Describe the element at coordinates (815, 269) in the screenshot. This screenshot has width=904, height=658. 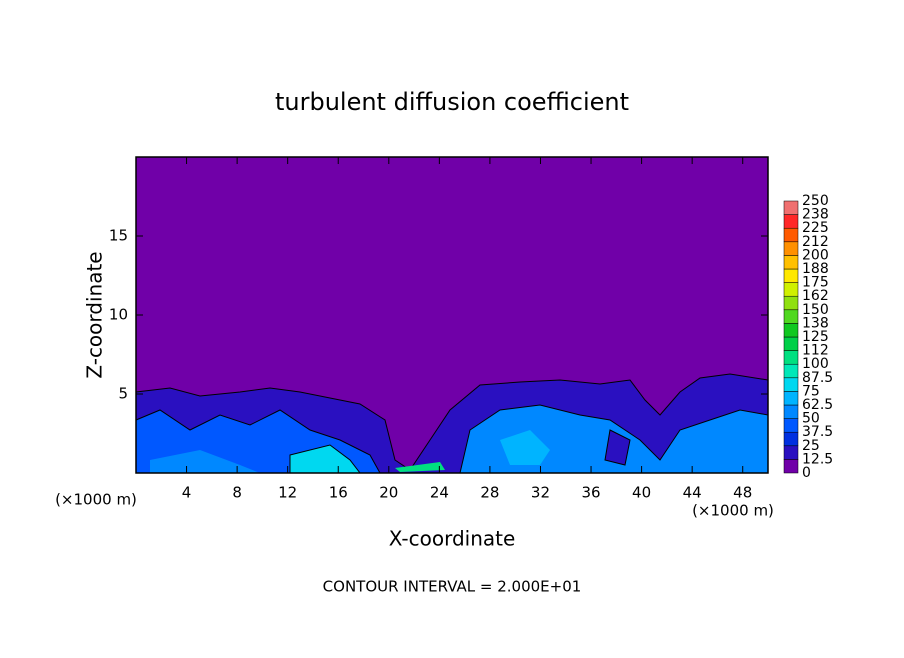
I see `colorbar-label: 188` at that location.